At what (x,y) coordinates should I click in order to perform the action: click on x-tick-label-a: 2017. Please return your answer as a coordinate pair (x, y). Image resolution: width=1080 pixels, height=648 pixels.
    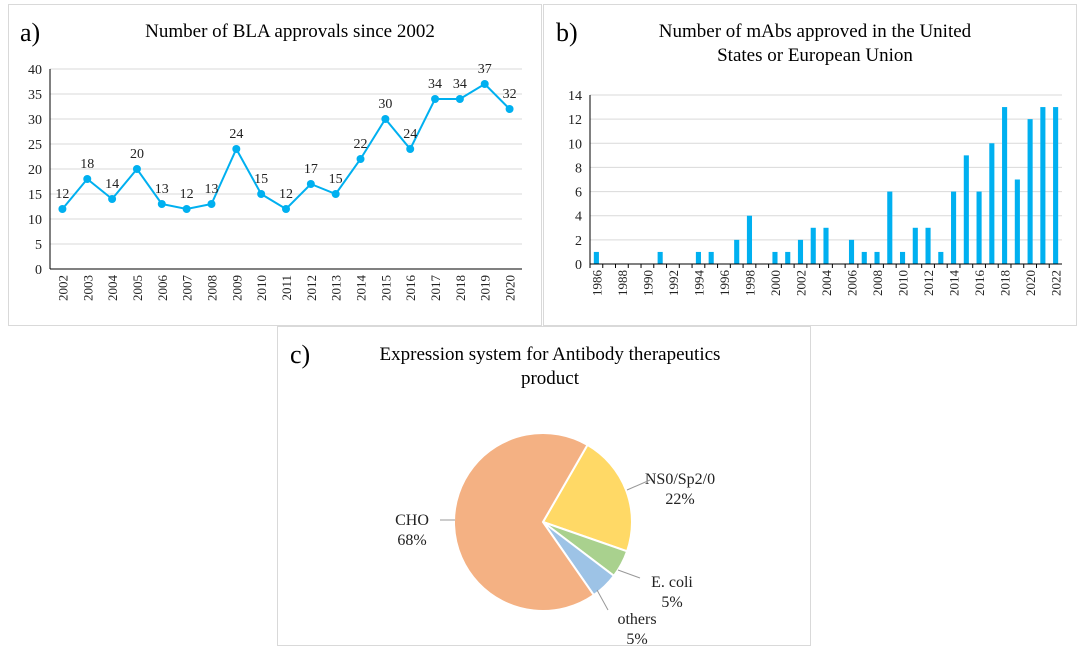
    Looking at the image, I should click on (435, 288).